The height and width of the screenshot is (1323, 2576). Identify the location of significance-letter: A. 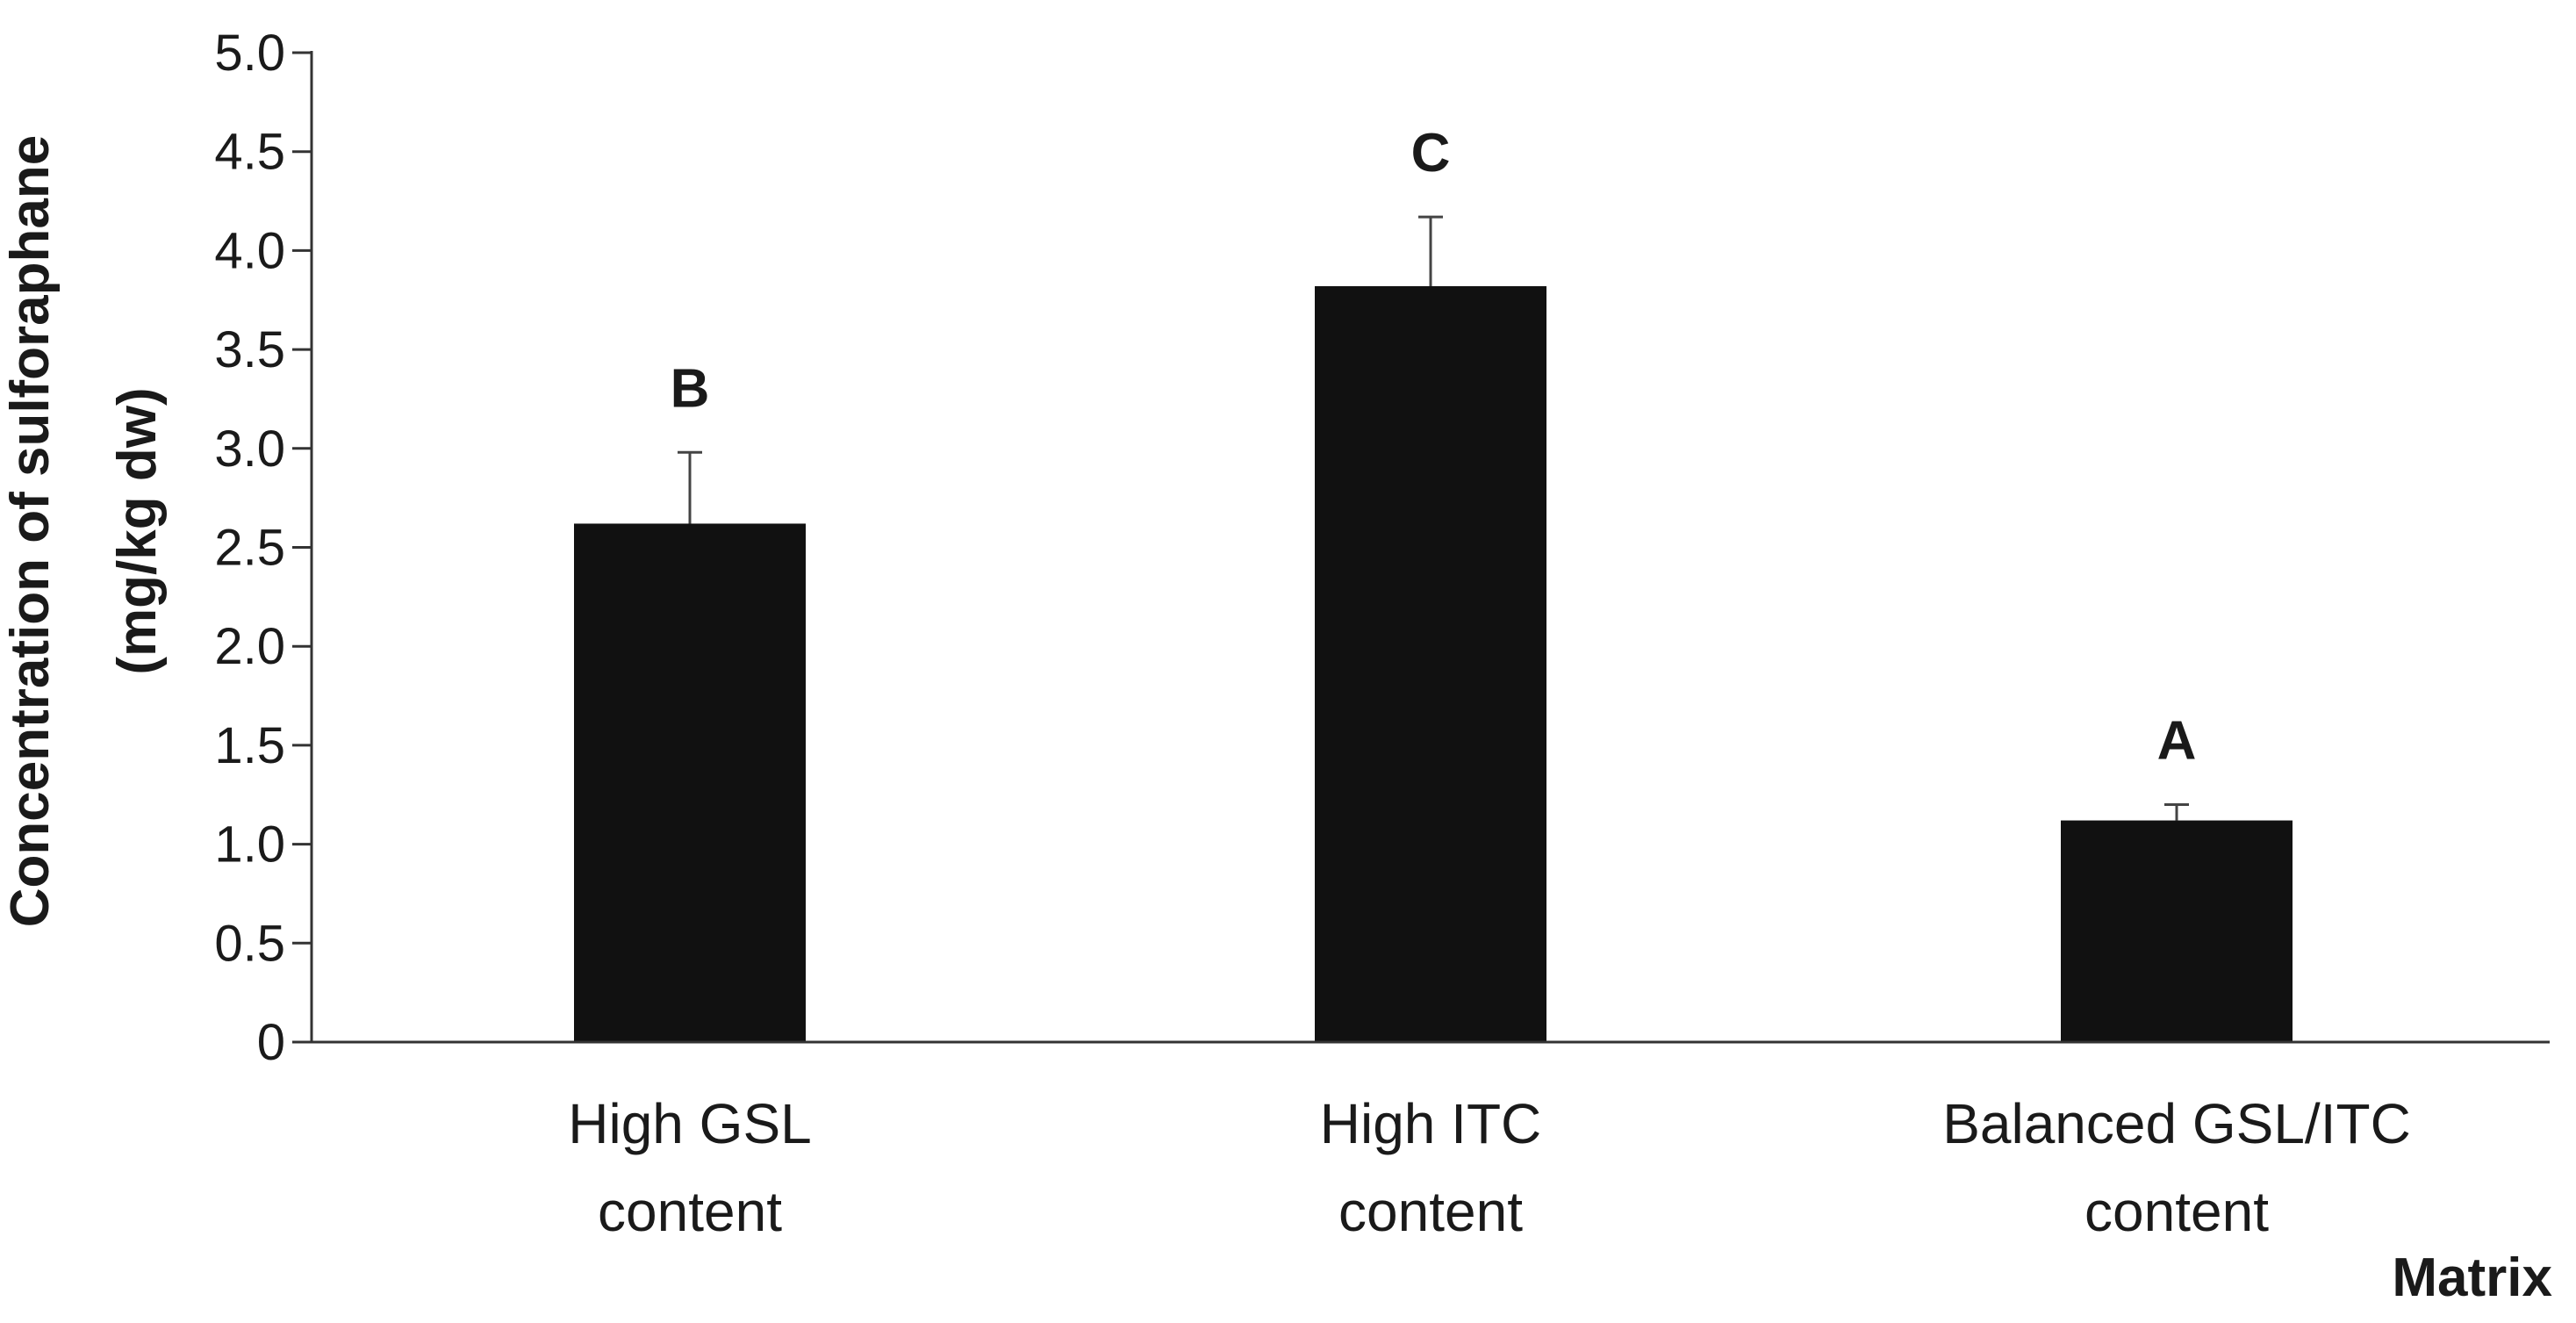
(2177, 741).